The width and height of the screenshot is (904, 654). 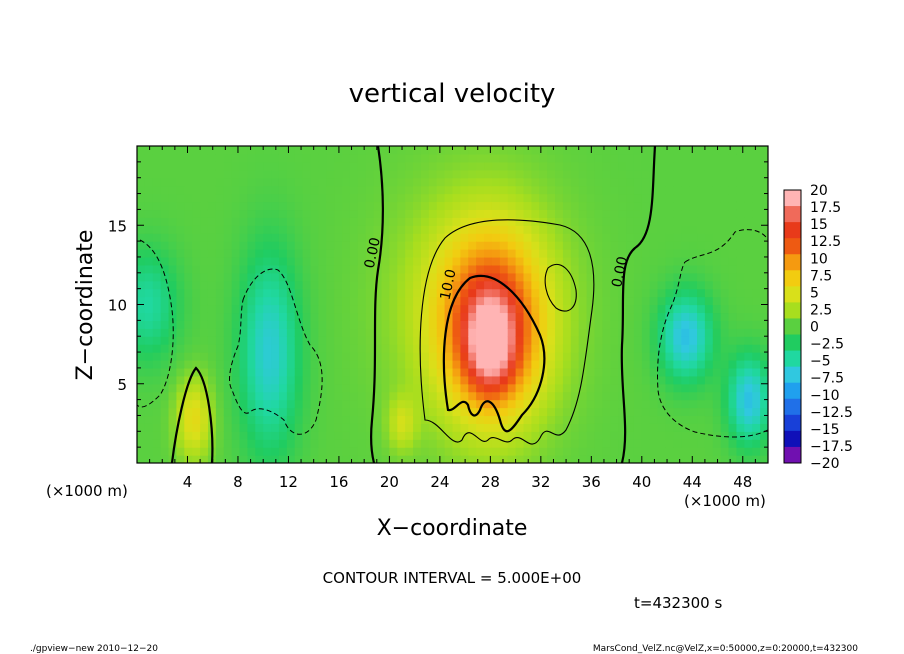 What do you see at coordinates (825, 464) in the screenshot?
I see `colorbar-label: −20` at bounding box center [825, 464].